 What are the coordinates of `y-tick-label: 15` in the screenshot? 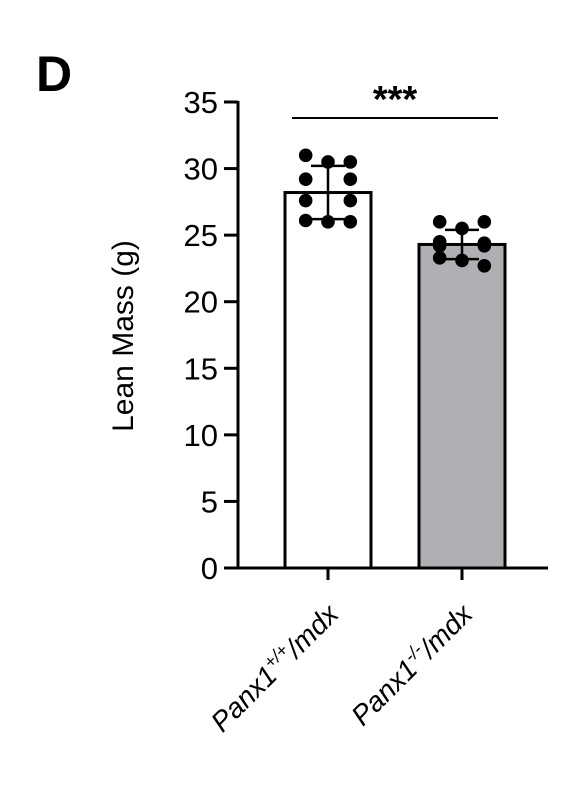 It's located at (201, 368).